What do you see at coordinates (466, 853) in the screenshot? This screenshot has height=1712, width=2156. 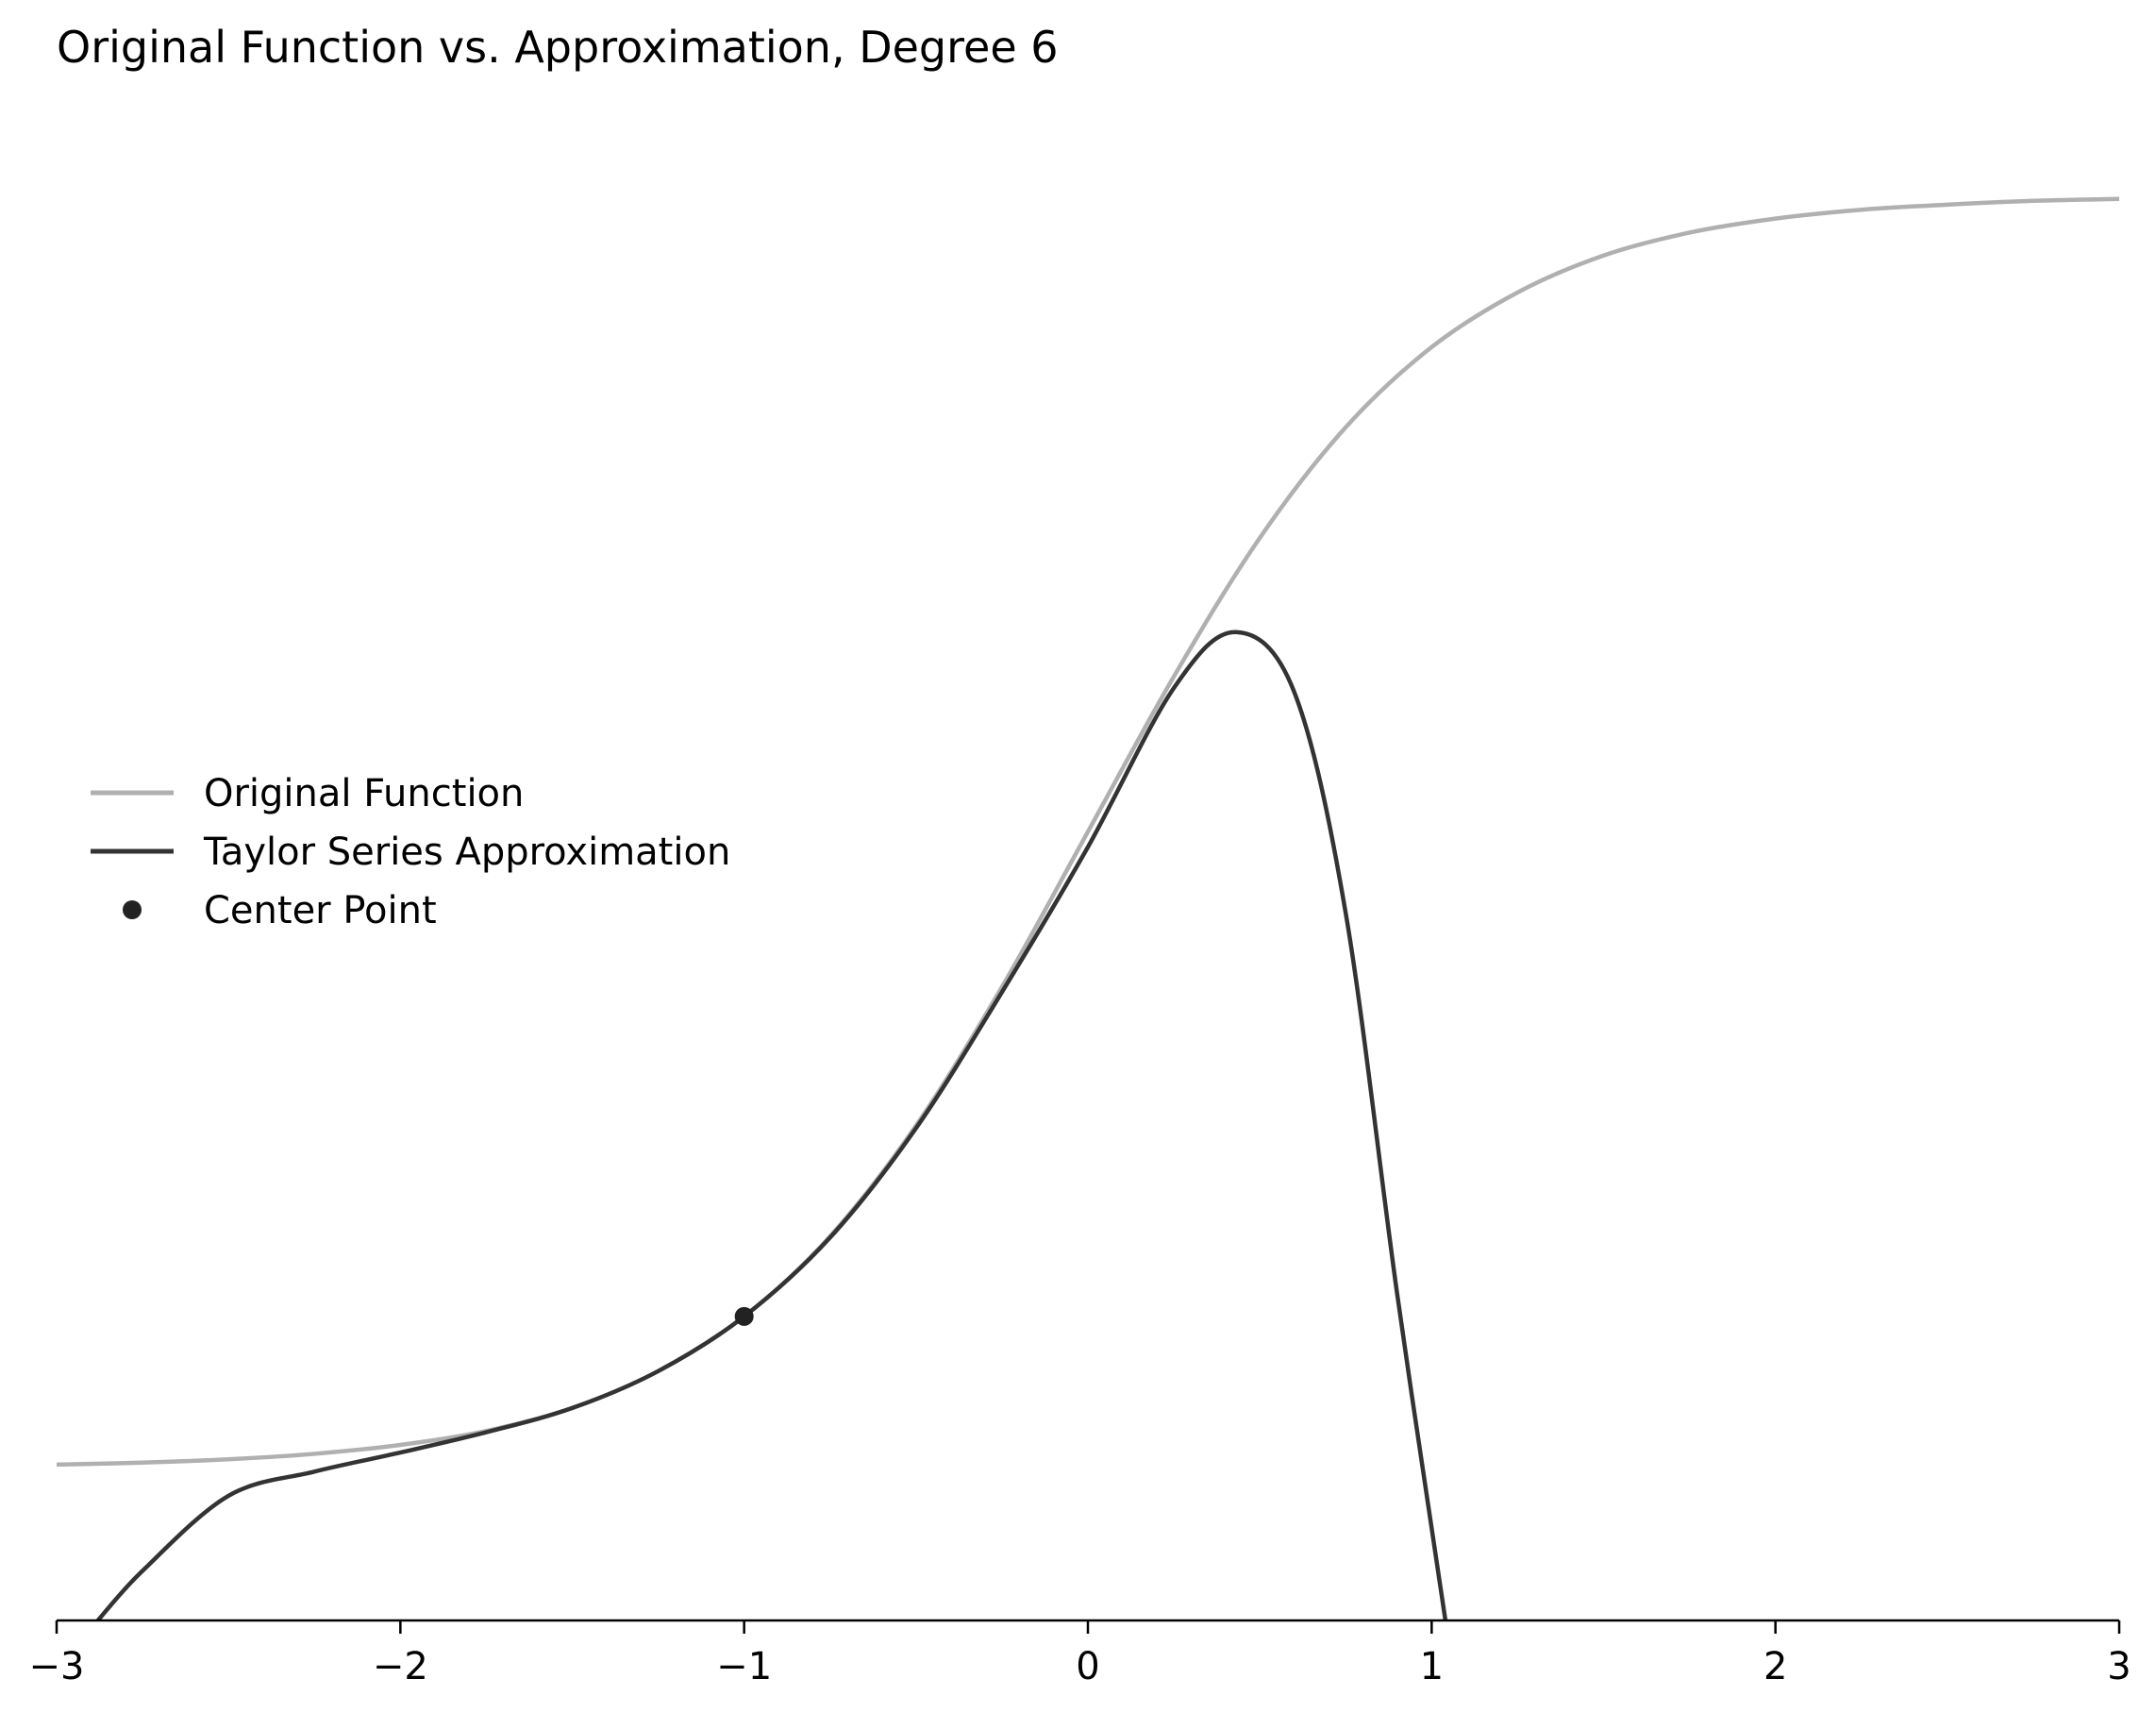 I see `legend-taylor-series-approximation-label: Taylor Series Approximation` at bounding box center [466, 853].